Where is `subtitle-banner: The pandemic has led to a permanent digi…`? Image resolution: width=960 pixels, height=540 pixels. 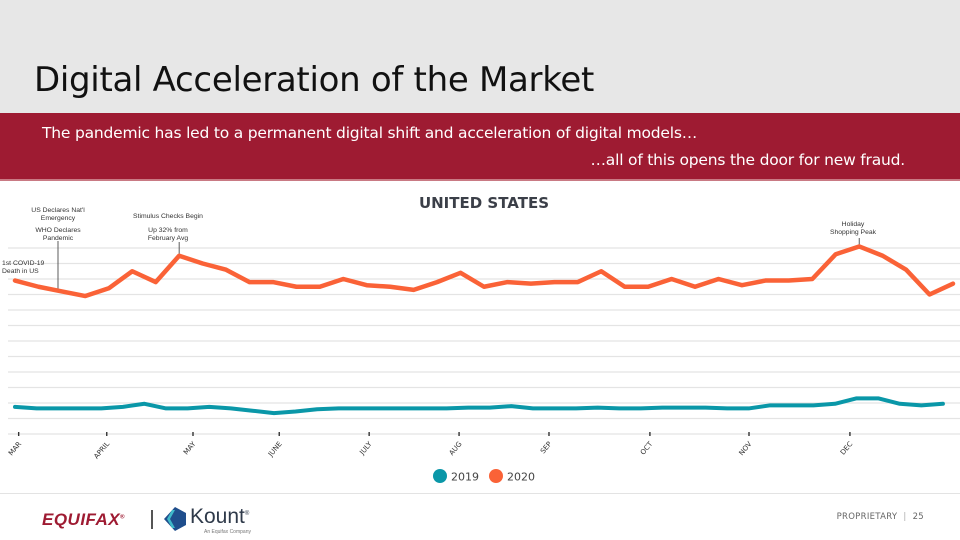
subtitle-banner: The pandemic has led to a permanent digi… is located at coordinates (480, 147).